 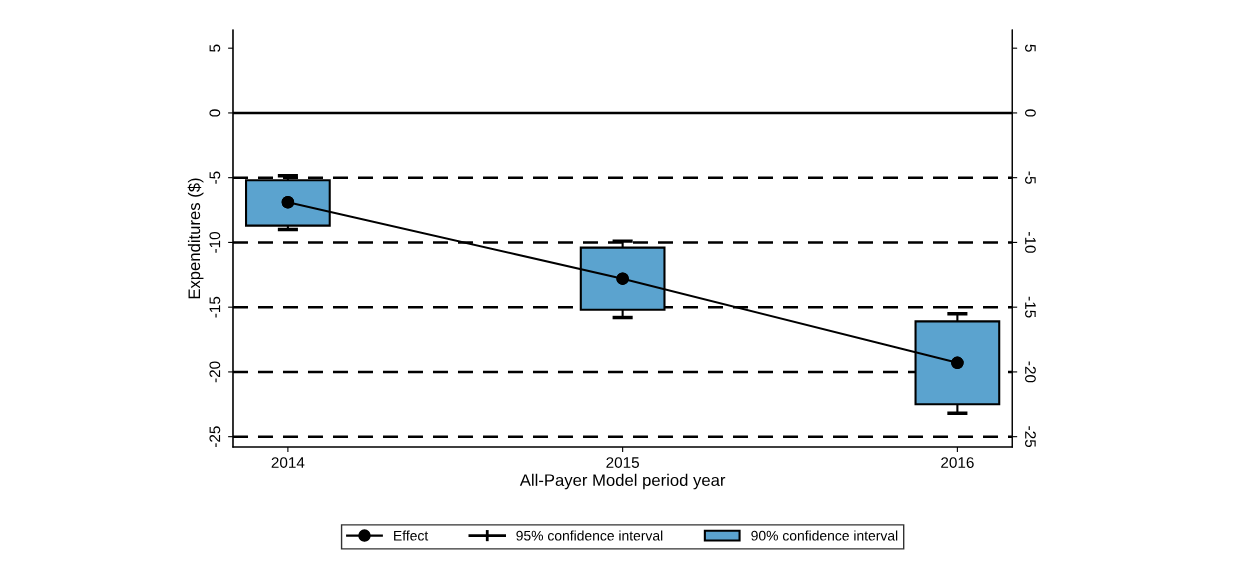 What do you see at coordinates (1030, 372) in the screenshot?
I see `y2-tick-label: -20` at bounding box center [1030, 372].